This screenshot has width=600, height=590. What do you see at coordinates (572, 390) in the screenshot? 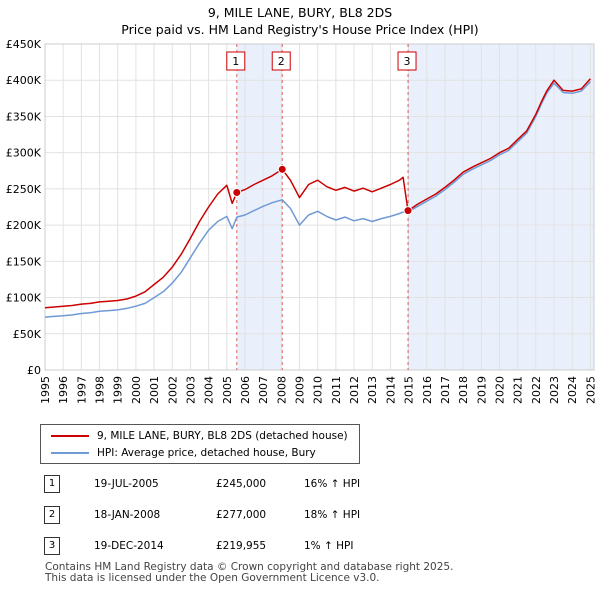
I see `x-tick-label: 2024` at bounding box center [572, 390].